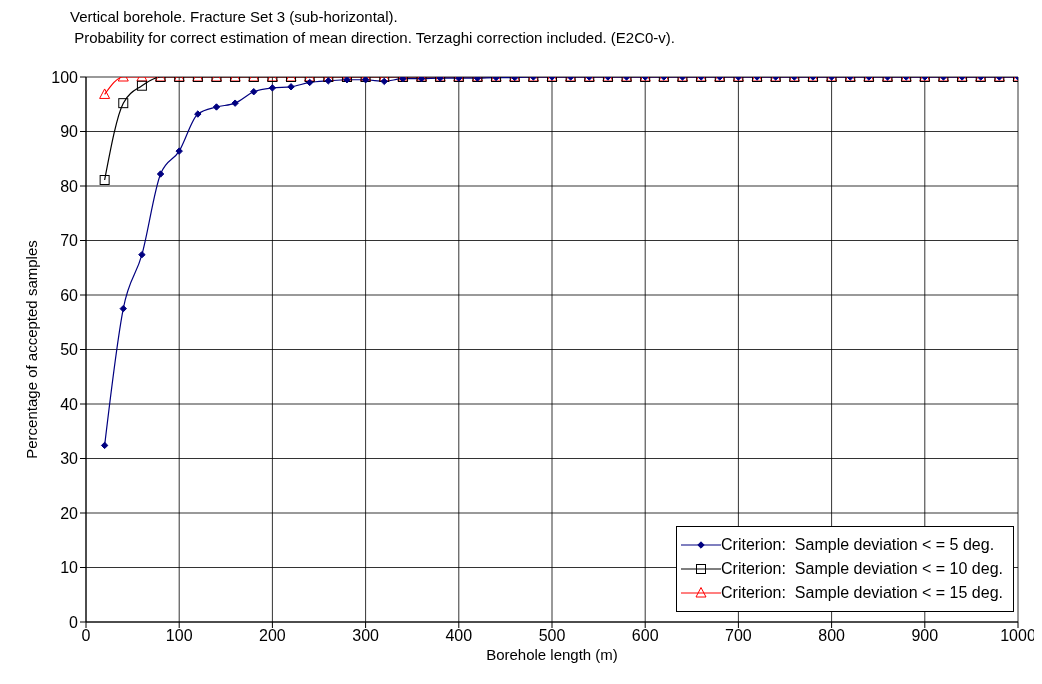 The height and width of the screenshot is (684, 1042). I want to click on y-tick-label: 0, so click(74, 622).